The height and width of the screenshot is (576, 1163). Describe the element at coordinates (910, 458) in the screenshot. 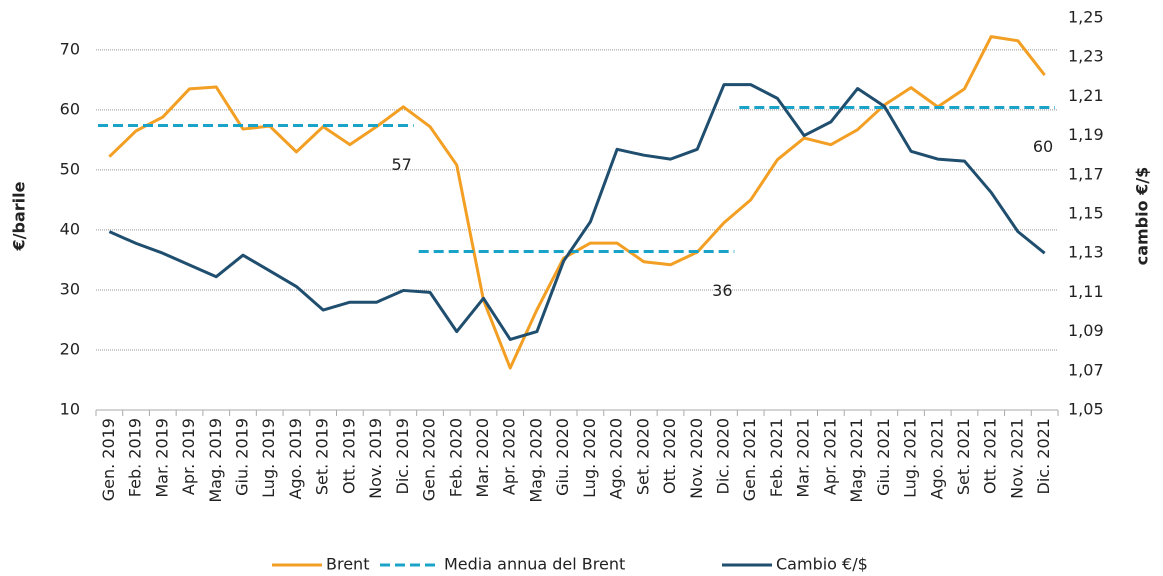

I see `x-tick-label: Lug. 2021` at that location.